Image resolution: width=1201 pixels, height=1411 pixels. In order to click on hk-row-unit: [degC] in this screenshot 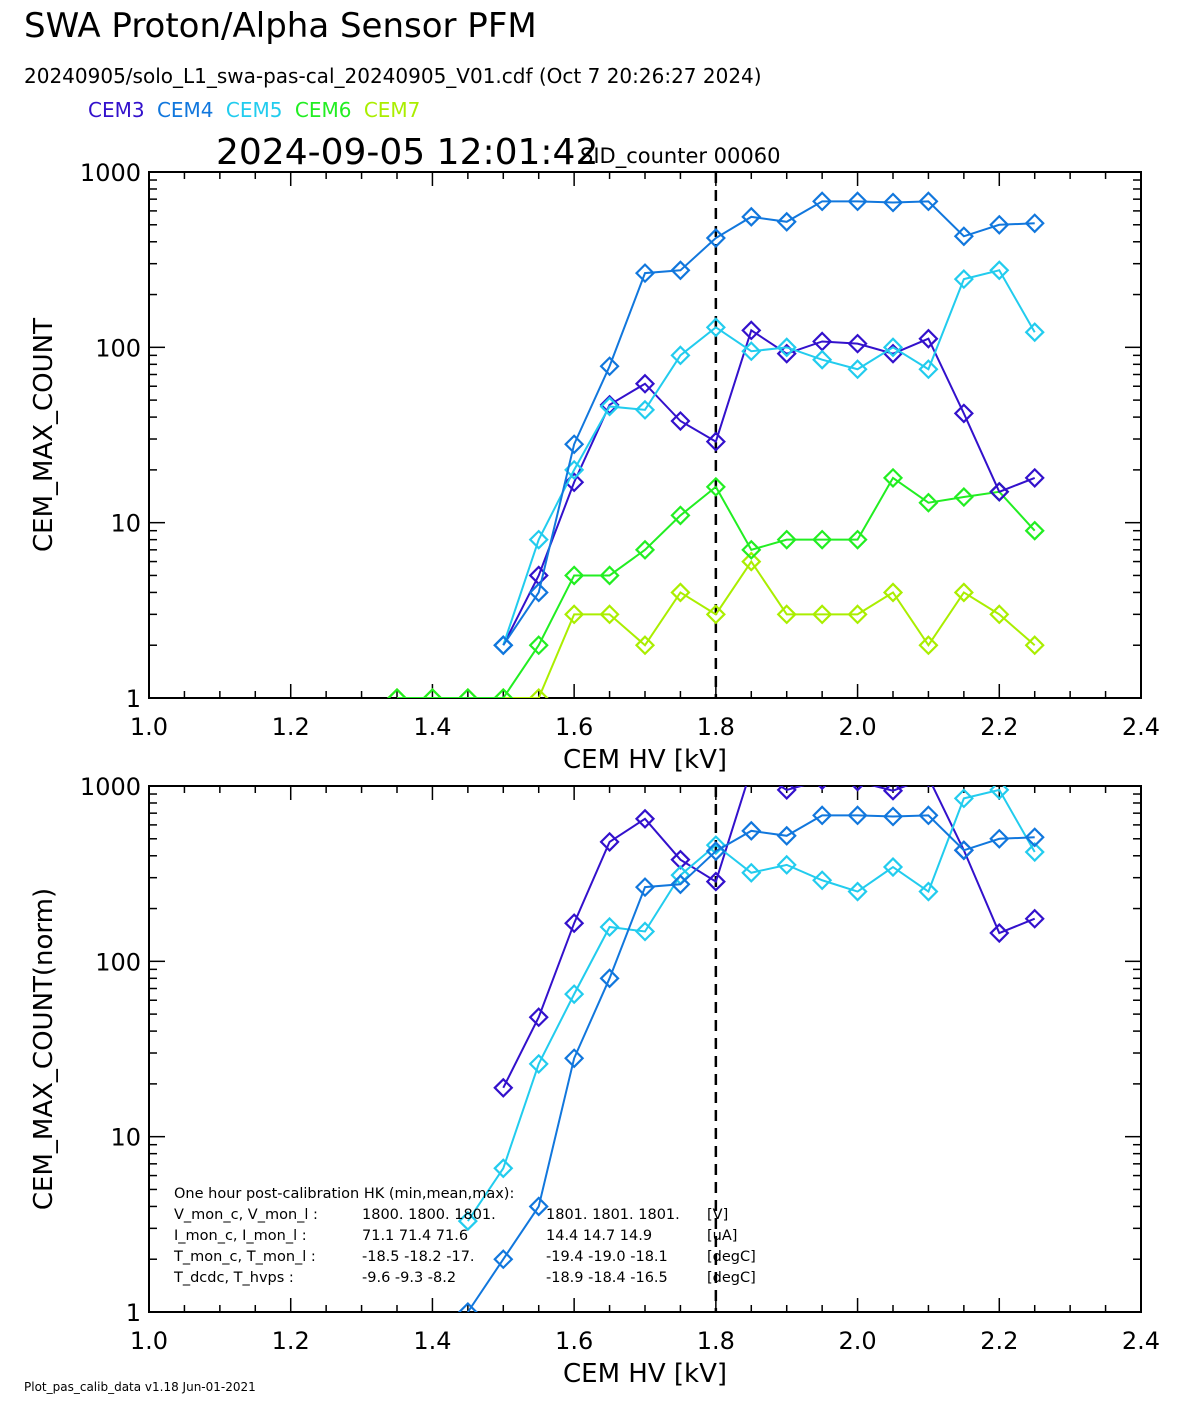, I will do `click(731, 1257)`.